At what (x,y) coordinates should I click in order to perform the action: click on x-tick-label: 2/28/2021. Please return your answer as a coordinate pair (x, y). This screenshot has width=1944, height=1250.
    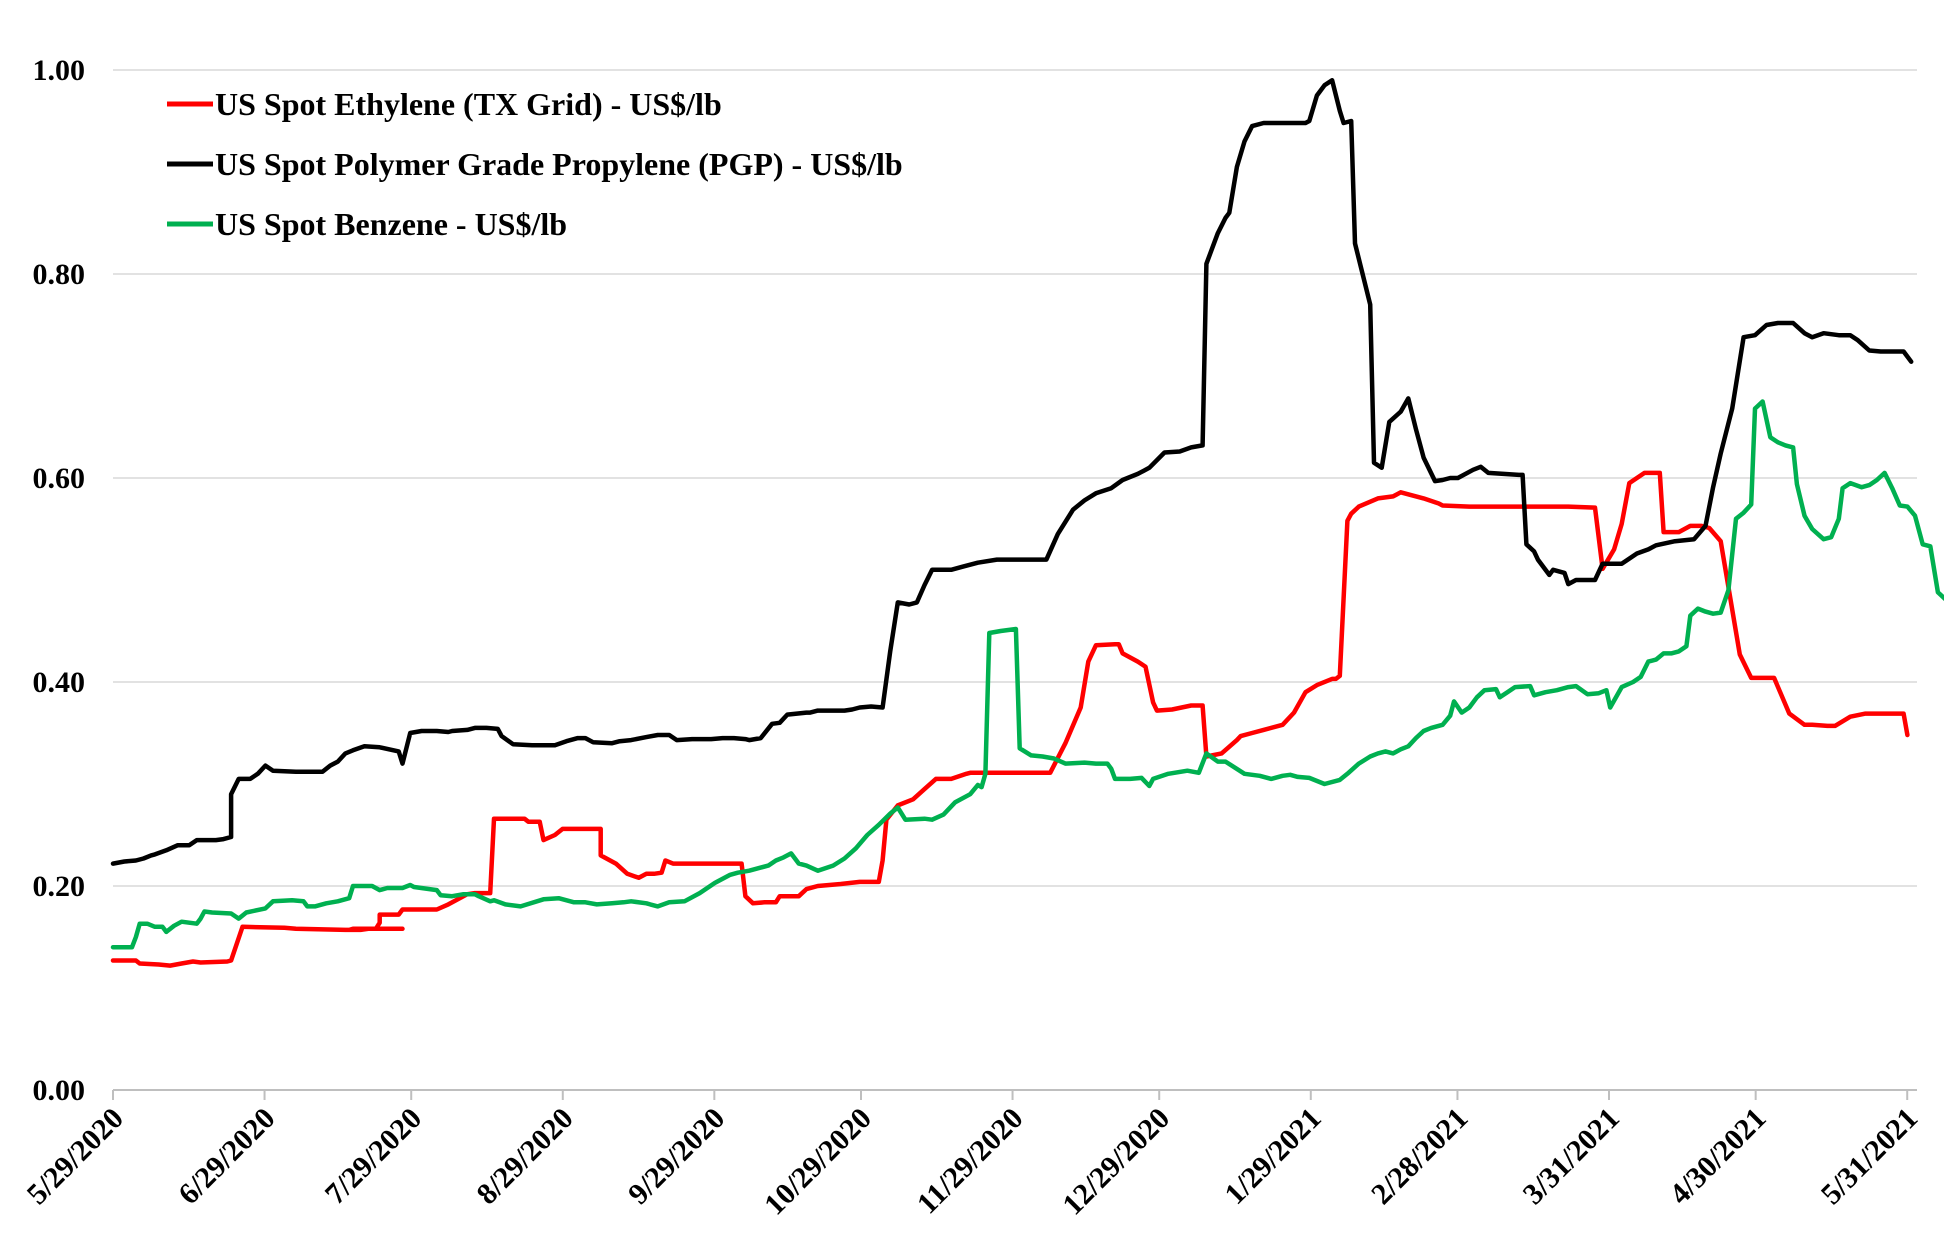
    Looking at the image, I should click on (1419, 1156).